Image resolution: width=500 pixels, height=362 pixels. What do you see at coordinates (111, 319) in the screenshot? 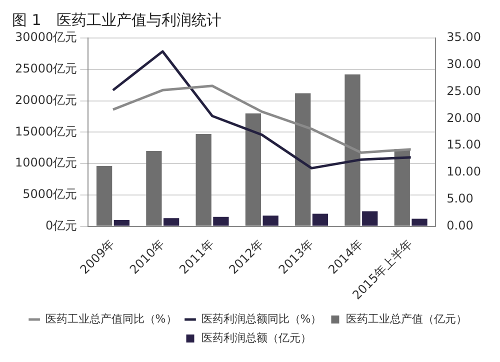
I see `legend-label: 医药工业总产值同比（%）` at bounding box center [111, 319].